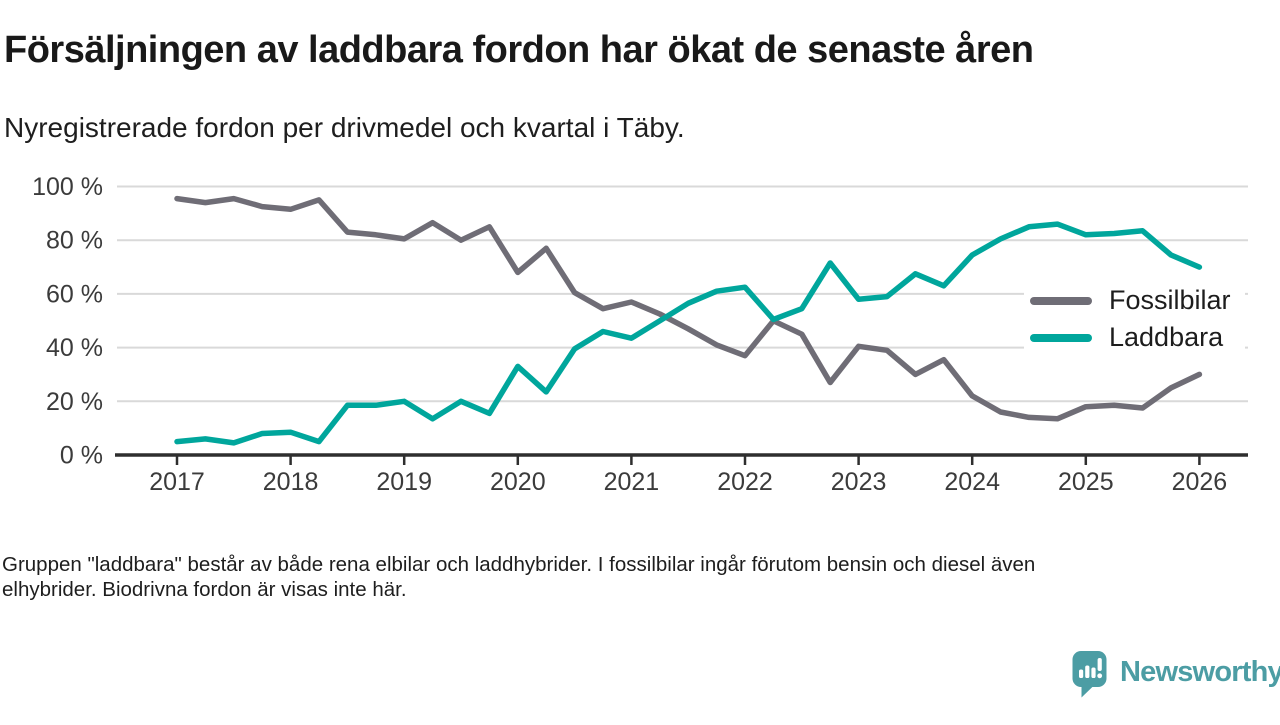  I want to click on x-axis-tick-label: 2018, so click(291, 482).